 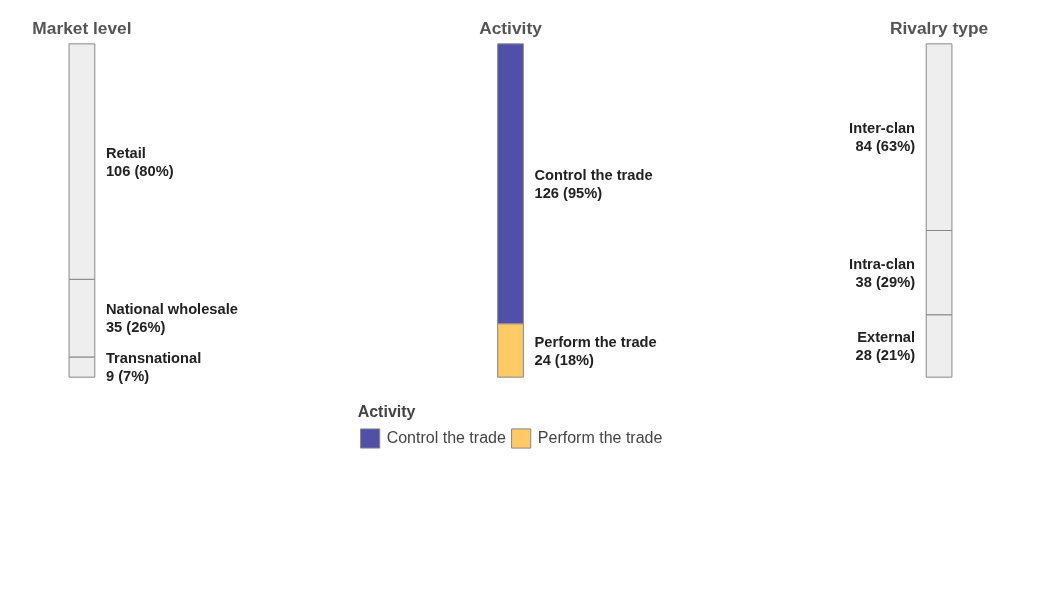 What do you see at coordinates (125, 152) in the screenshot?
I see `category-label: Retail` at bounding box center [125, 152].